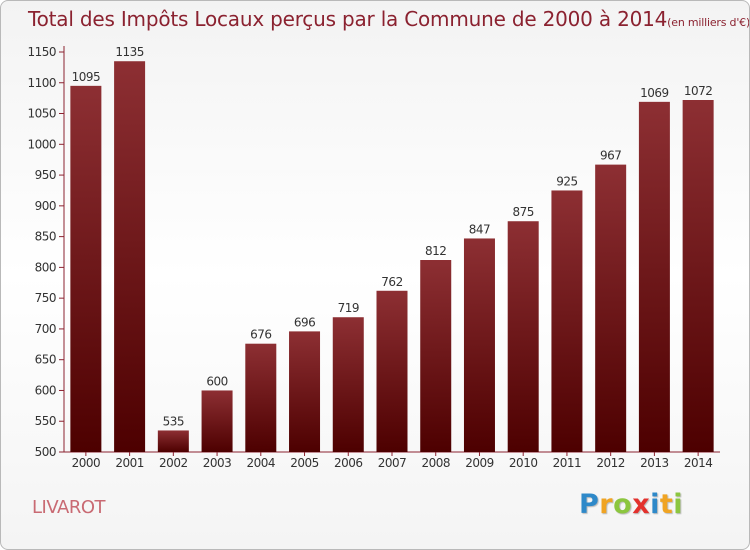 The height and width of the screenshot is (550, 750). Describe the element at coordinates (261, 397) in the screenshot. I see `bar-2004` at that location.